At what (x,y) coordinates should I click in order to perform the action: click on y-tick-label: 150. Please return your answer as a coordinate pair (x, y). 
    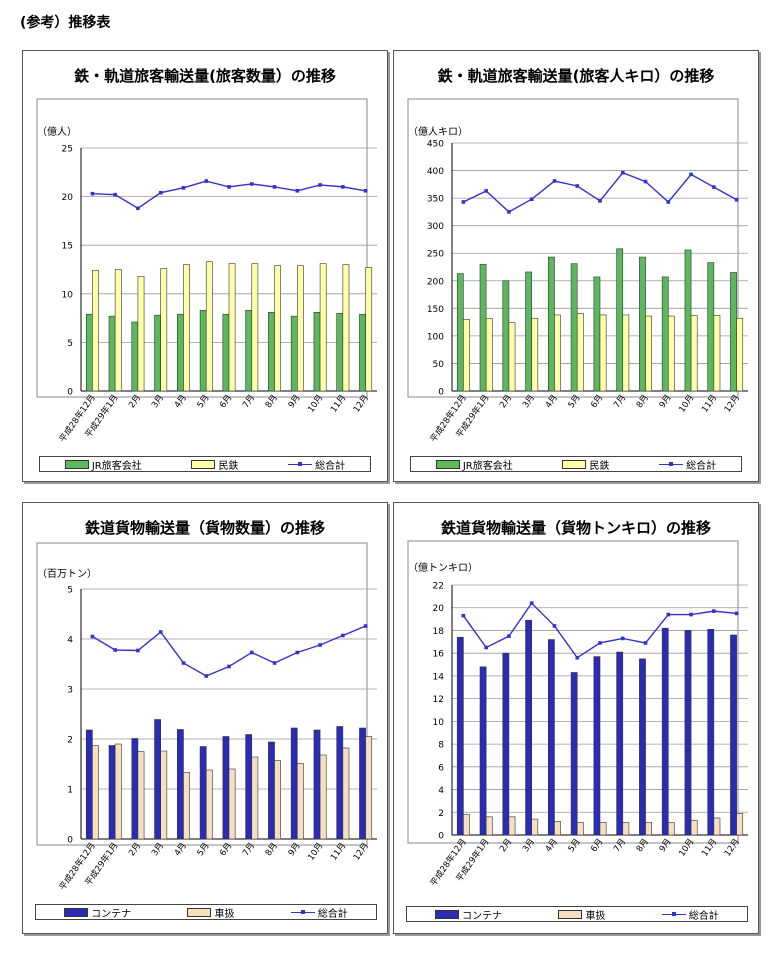
    Looking at the image, I should click on (435, 310).